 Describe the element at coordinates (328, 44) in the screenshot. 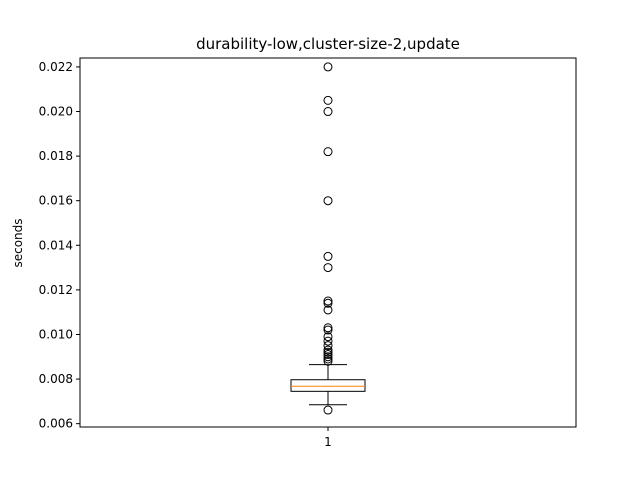

I see `chart-title: durability-low,cluster-size-2,update` at that location.